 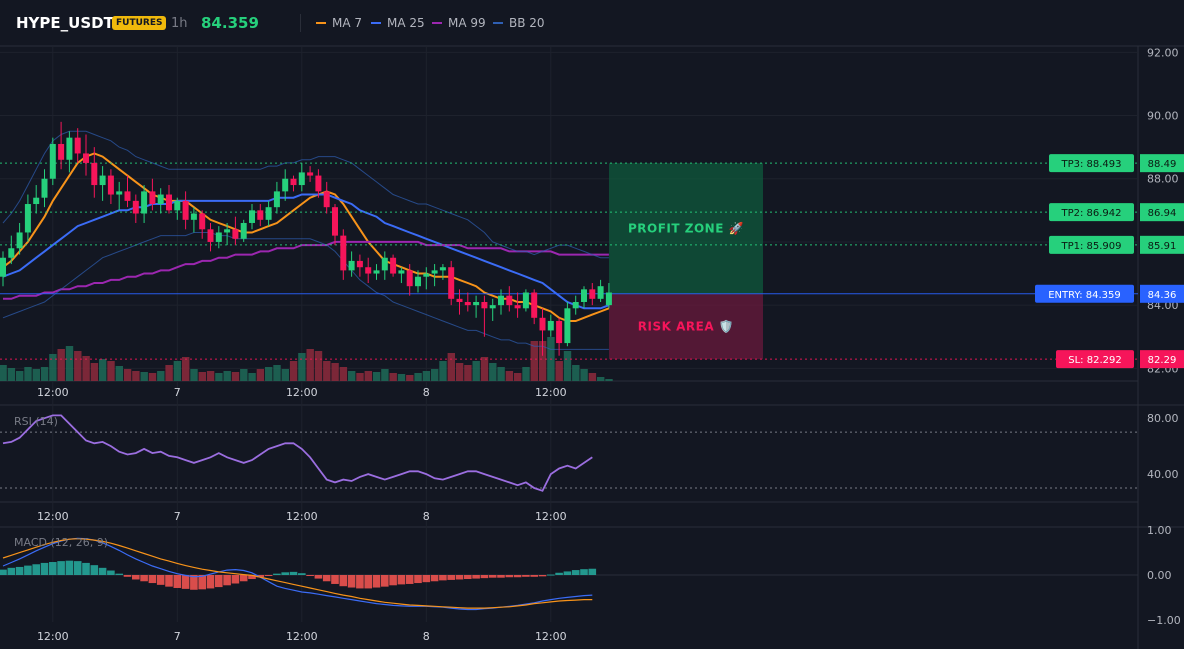 What do you see at coordinates (321, 23) in the screenshot?
I see `legend-ma7-swatch` at bounding box center [321, 23].